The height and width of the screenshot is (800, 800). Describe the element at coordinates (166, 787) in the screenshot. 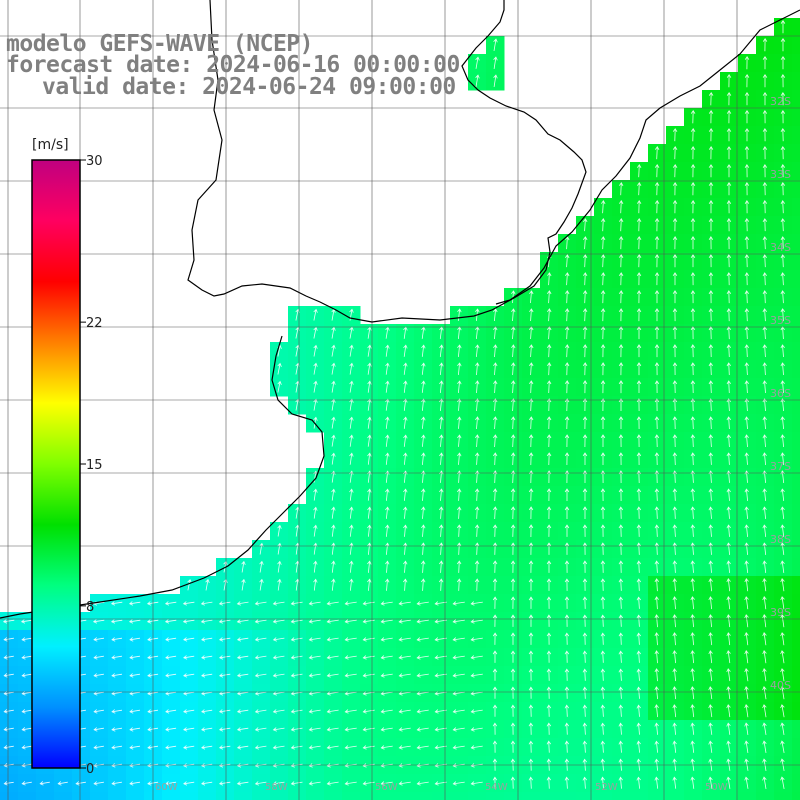

I see `longitude-label: 60W` at that location.